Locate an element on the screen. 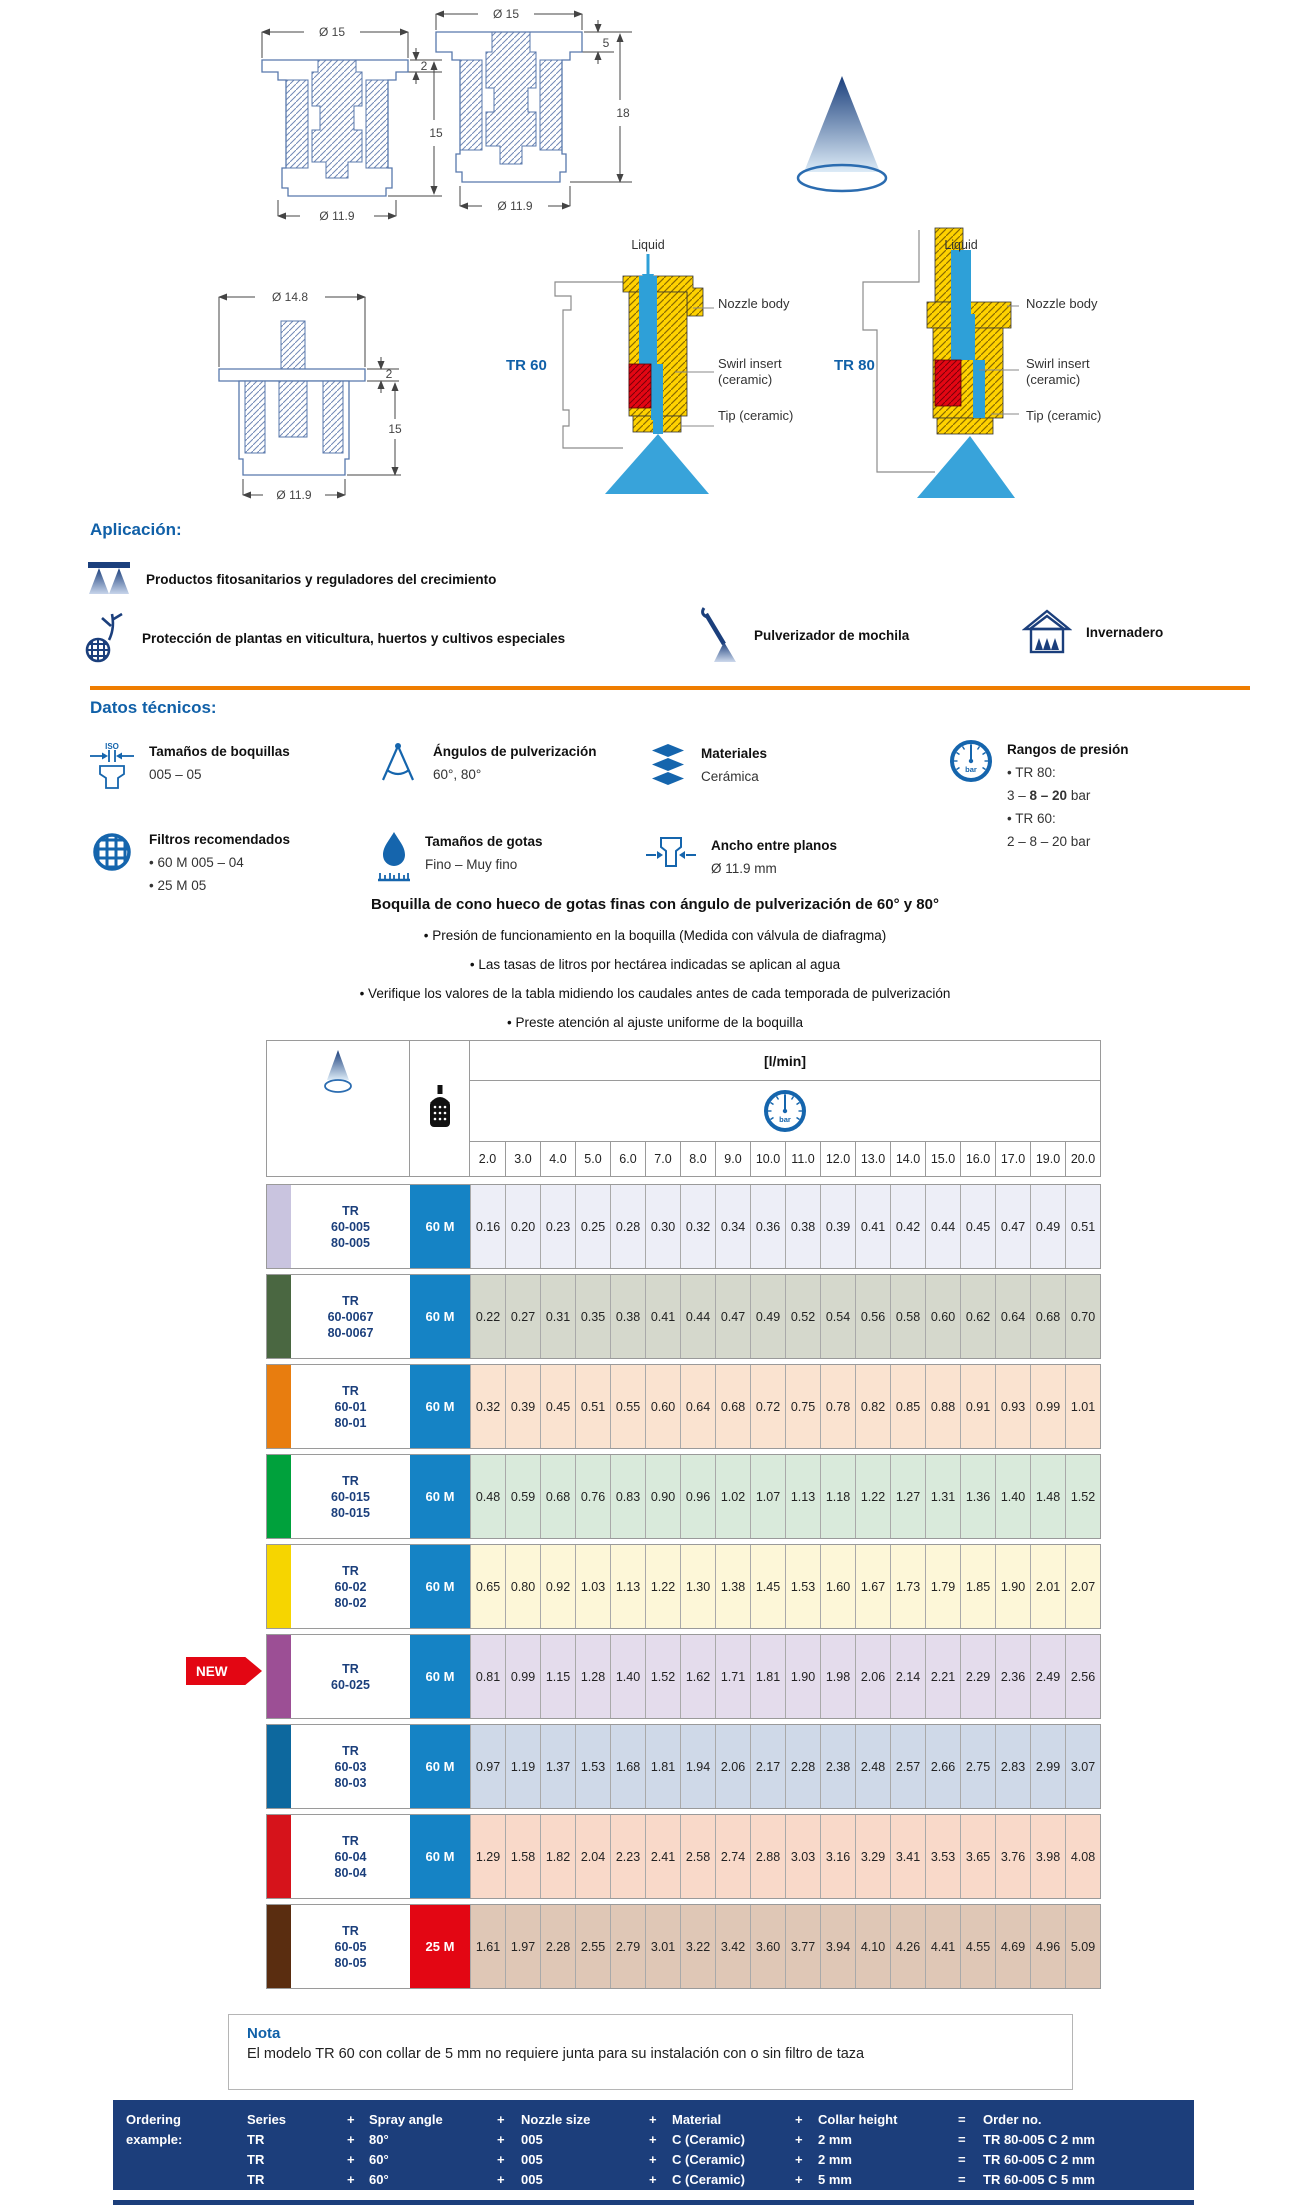 The height and width of the screenshot is (2209, 1300). flow-value-cell: 4.55 is located at coordinates (977, 1946).